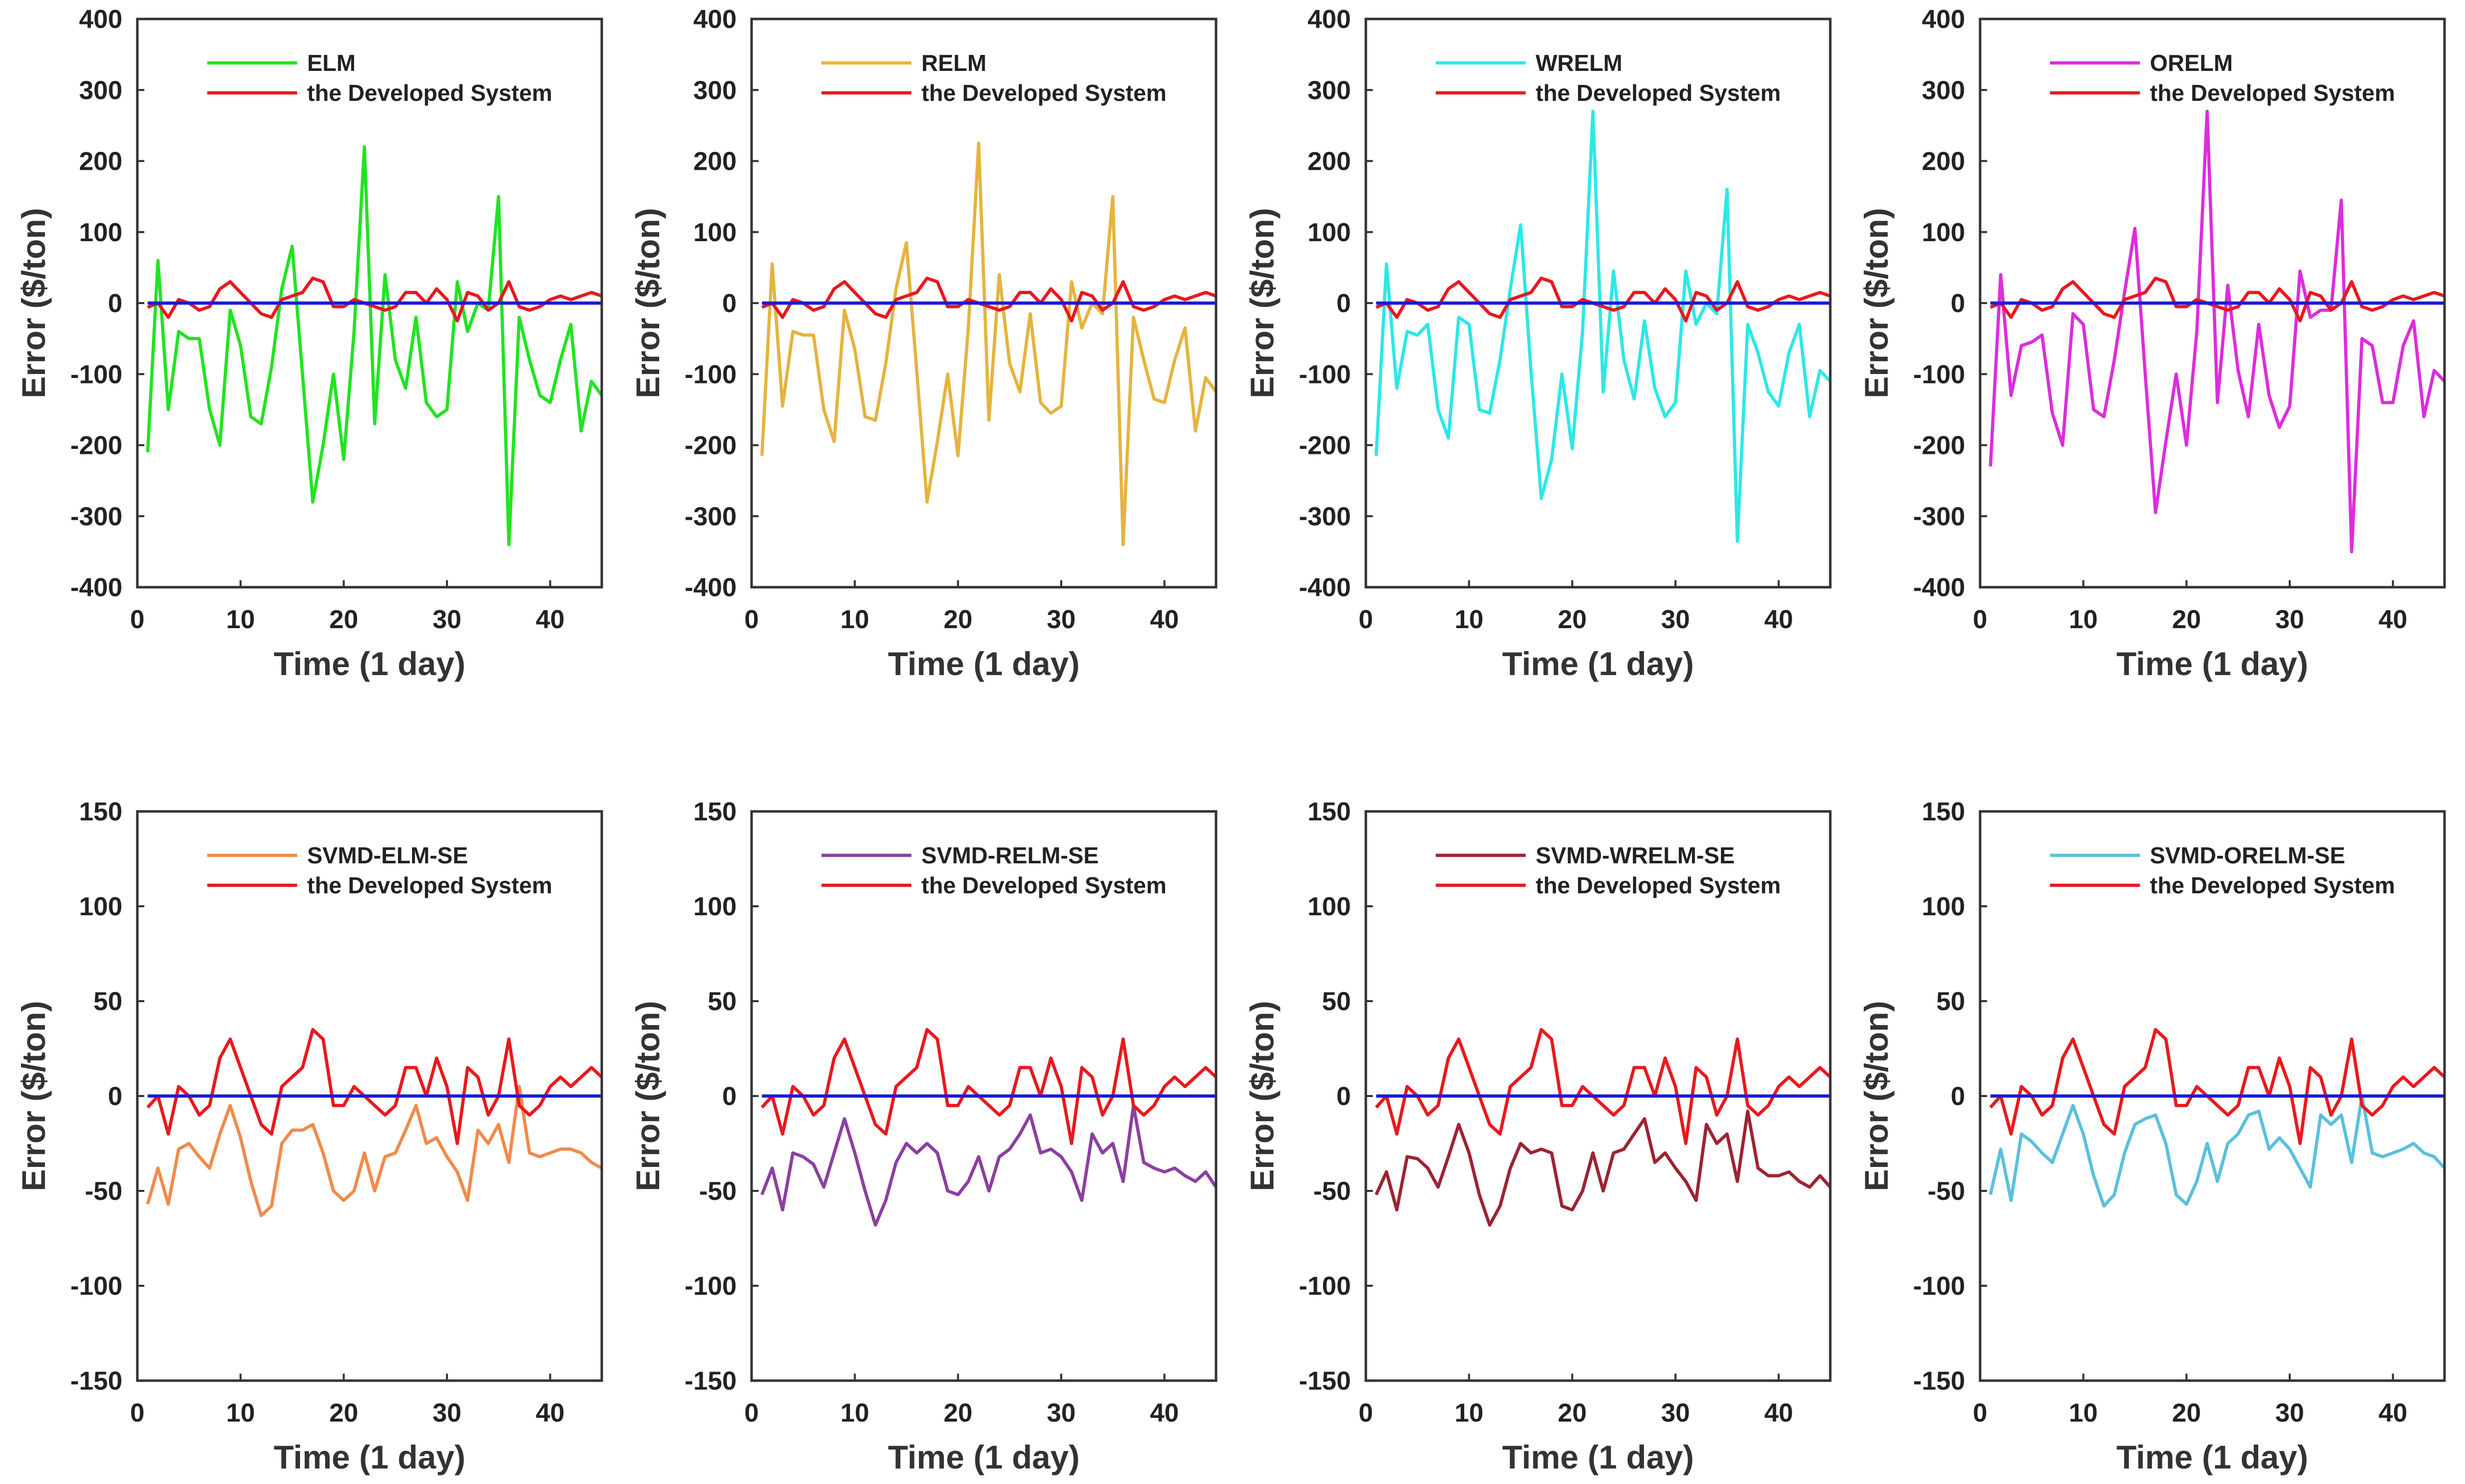  I want to click on legend-label-method: RELM, so click(953, 63).